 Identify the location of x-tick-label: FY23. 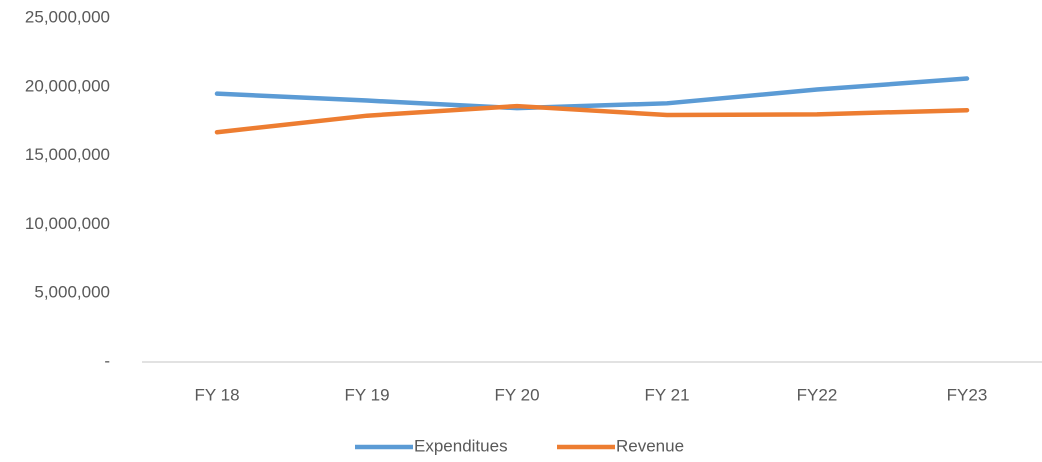
(967, 394).